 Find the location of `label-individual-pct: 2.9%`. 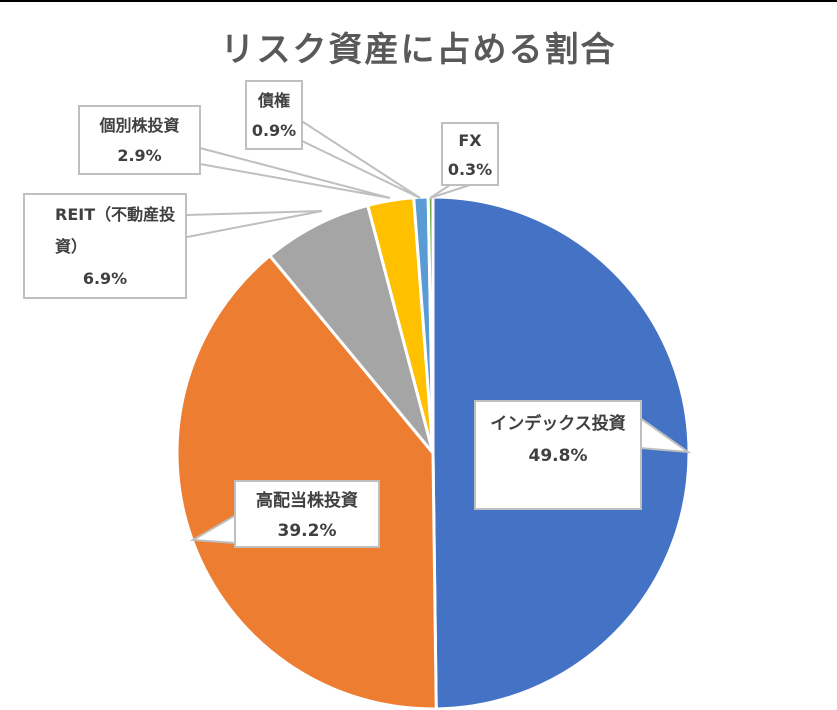

label-individual-pct: 2.9% is located at coordinates (139, 155).